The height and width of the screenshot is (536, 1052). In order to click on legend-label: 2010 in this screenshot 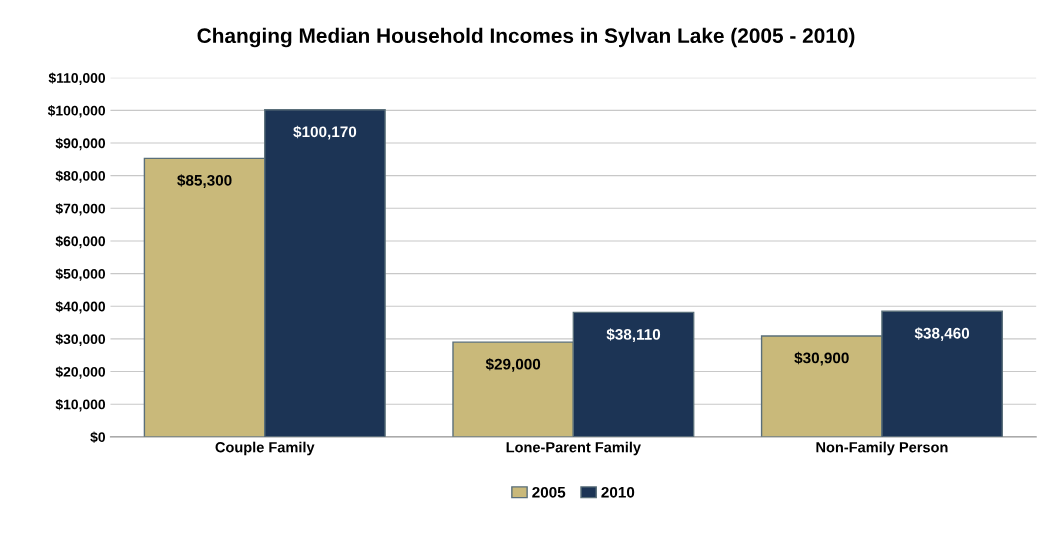, I will do `click(618, 492)`.